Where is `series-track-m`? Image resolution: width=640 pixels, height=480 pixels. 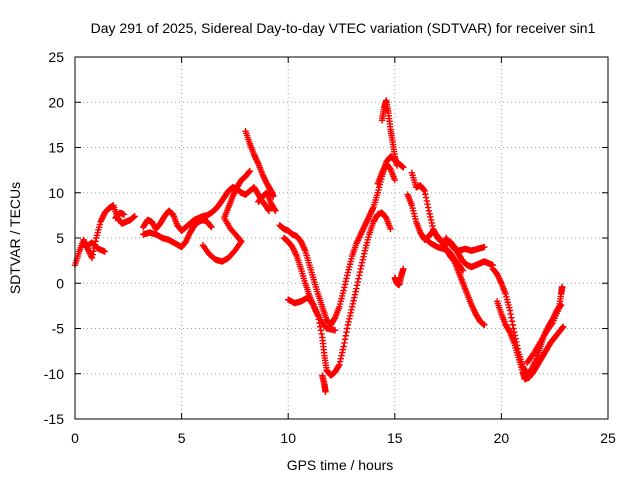
series-track-m is located at coordinates (389, 133).